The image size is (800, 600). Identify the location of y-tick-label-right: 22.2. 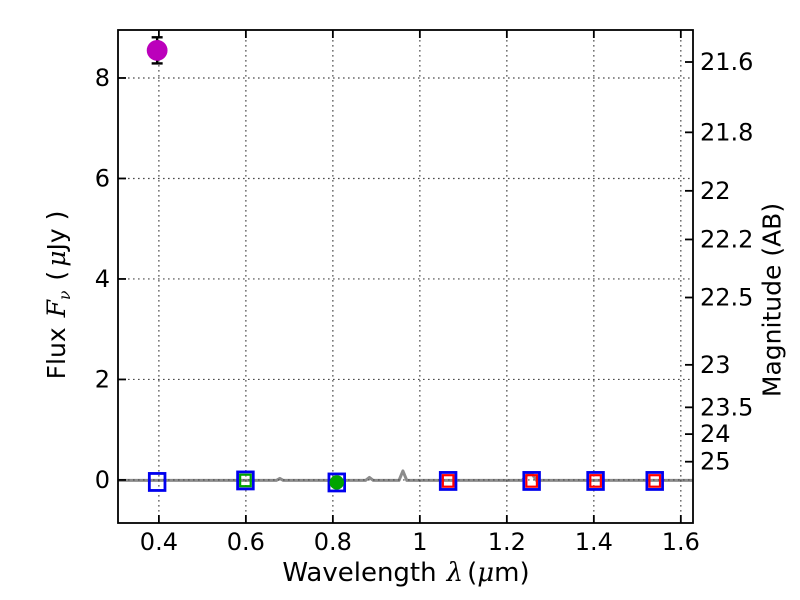
(726, 239).